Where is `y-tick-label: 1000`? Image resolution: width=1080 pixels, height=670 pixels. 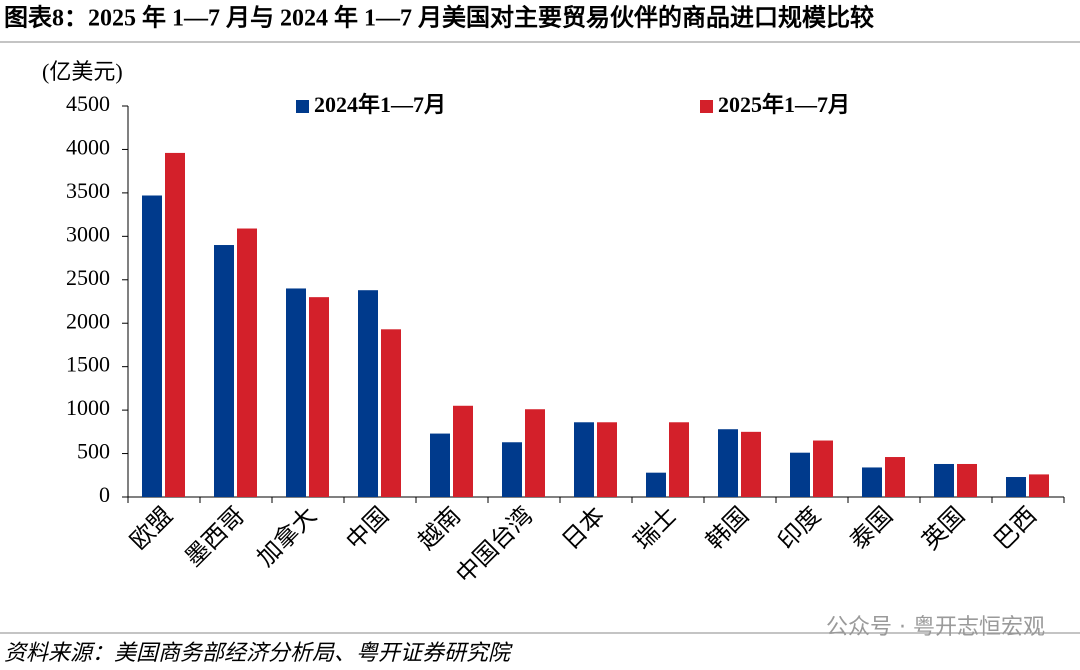
y-tick-label: 1000 is located at coordinates (88, 407).